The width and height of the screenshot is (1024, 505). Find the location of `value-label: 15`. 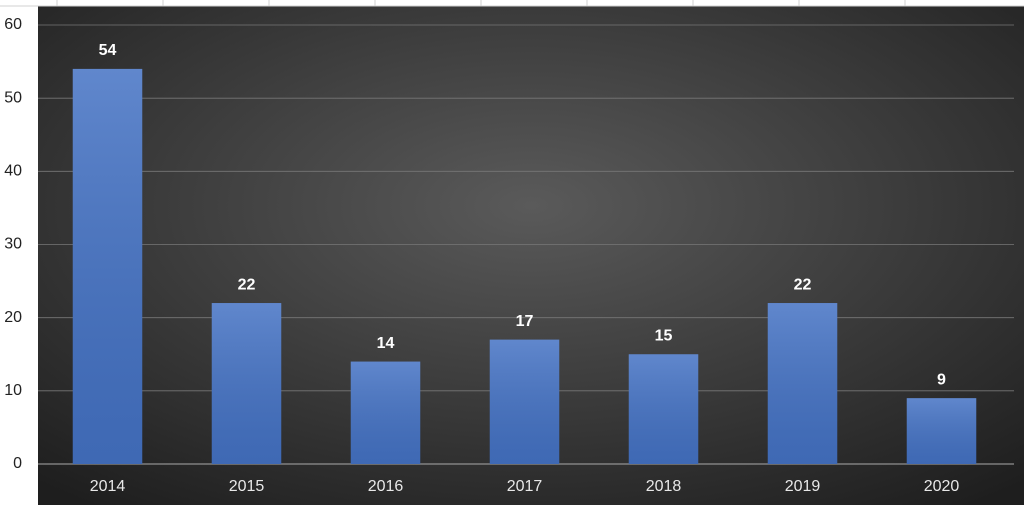

value-label: 15 is located at coordinates (664, 335).